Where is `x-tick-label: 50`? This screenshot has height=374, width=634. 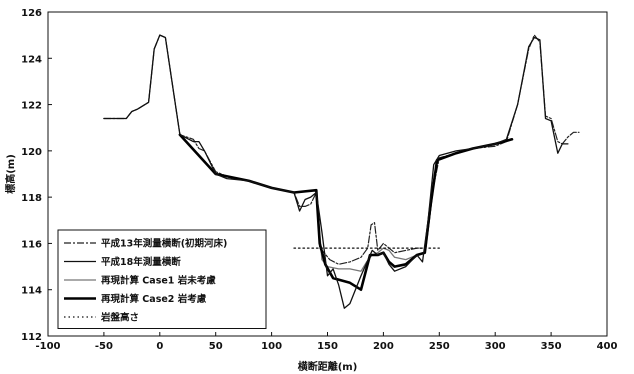
x-tick-label: 50 is located at coordinates (216, 346).